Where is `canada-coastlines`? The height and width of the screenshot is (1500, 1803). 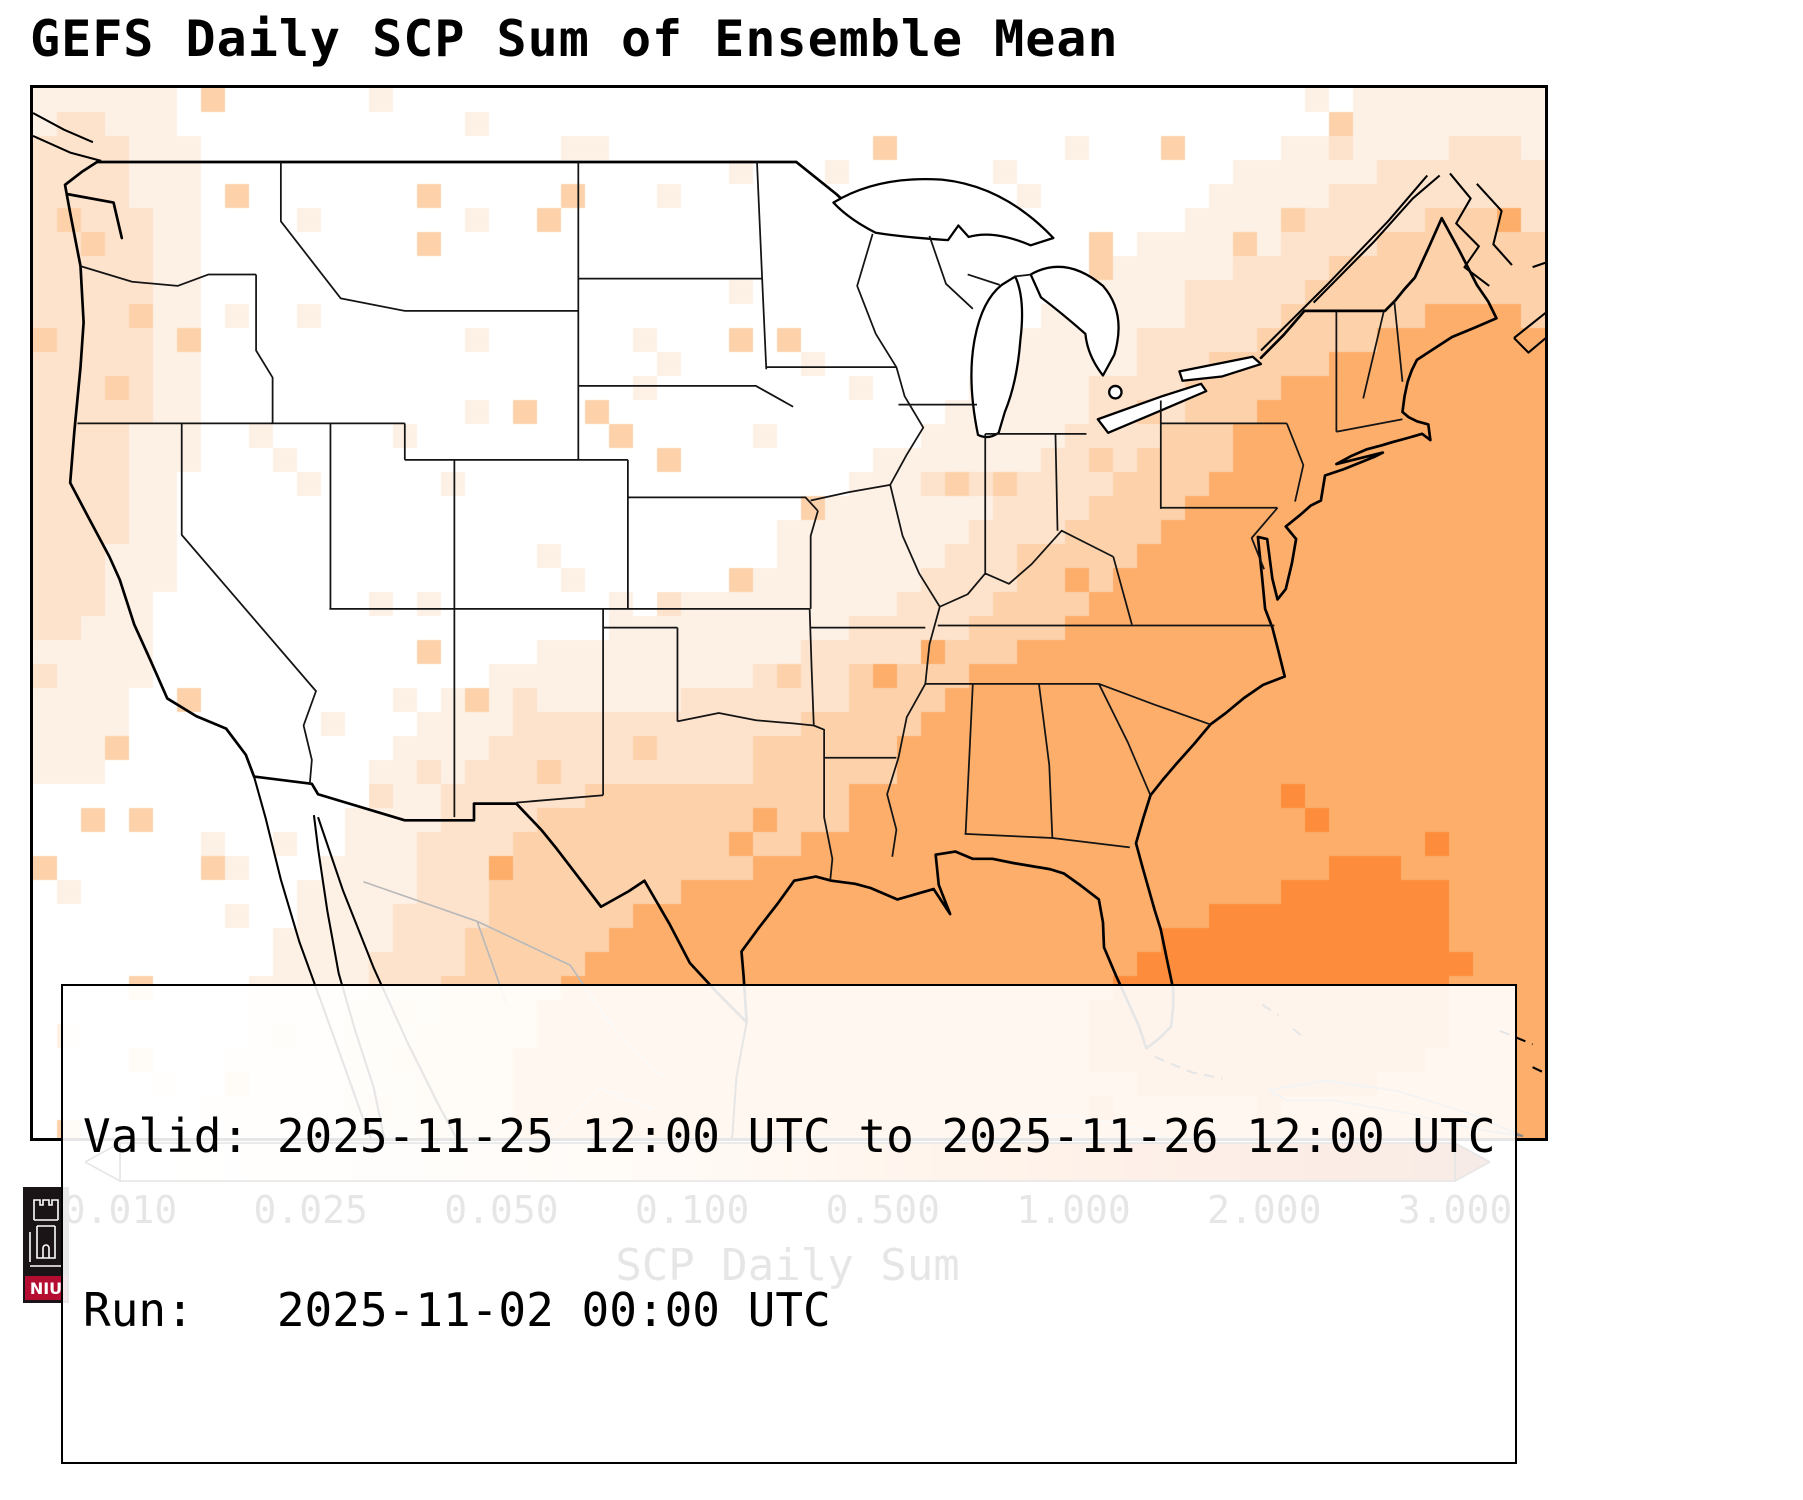
canada-coastlines is located at coordinates (789, 233).